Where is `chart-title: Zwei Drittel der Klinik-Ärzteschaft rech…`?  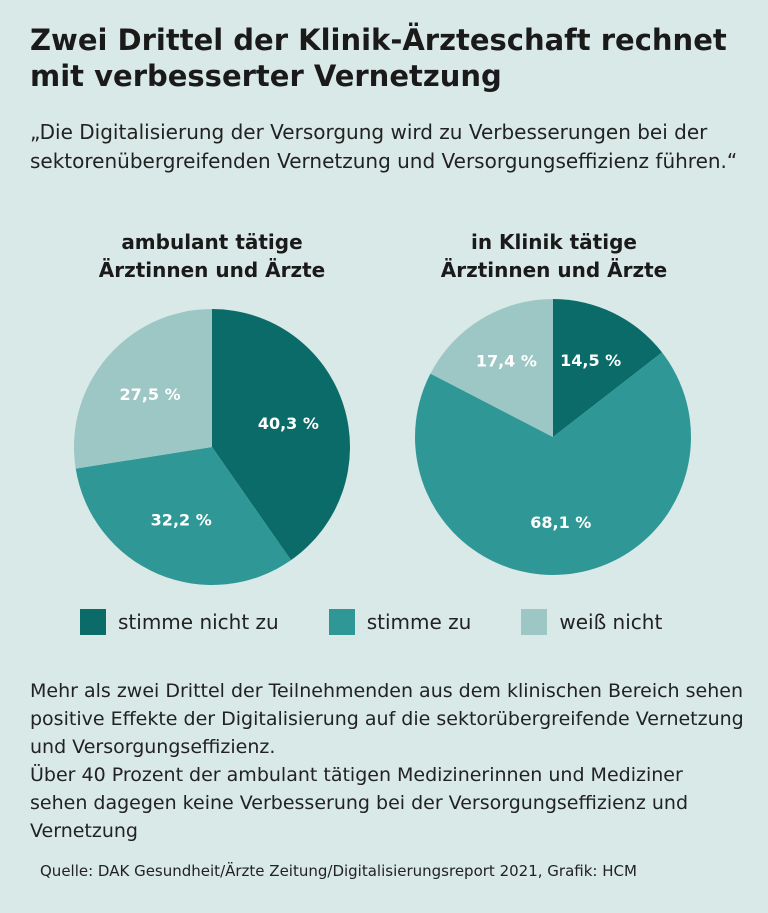 chart-title: Zwei Drittel der Klinik-Ärzteschaft rech… is located at coordinates (378, 58).